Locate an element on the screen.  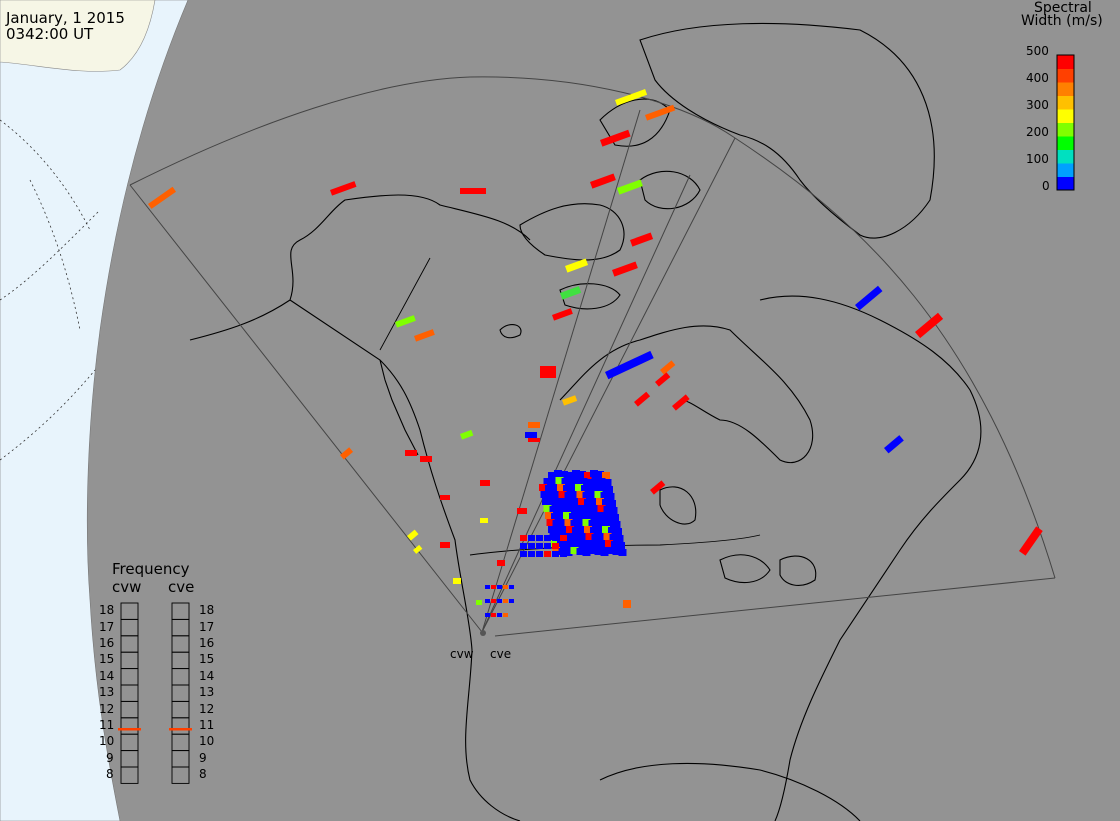
borders is located at coordinates (570, 406).